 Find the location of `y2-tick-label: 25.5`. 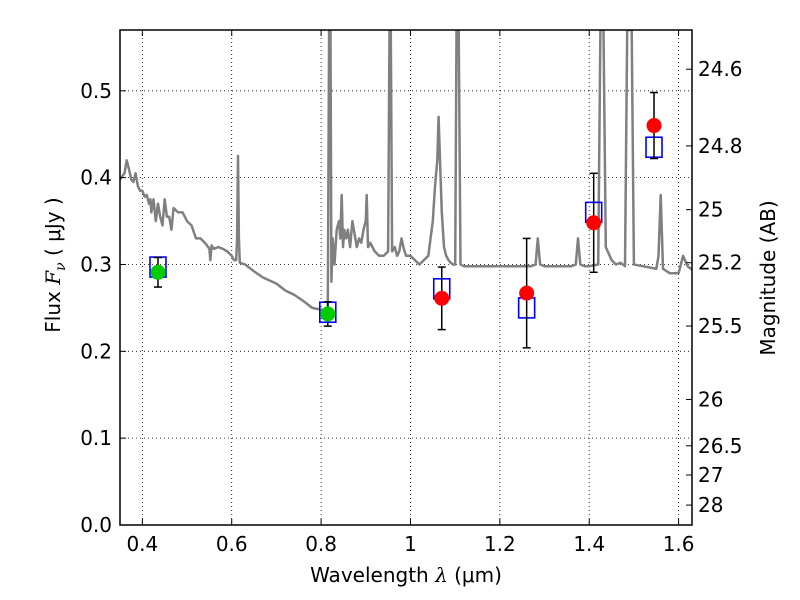

y2-tick-label: 25.5 is located at coordinates (720, 326).